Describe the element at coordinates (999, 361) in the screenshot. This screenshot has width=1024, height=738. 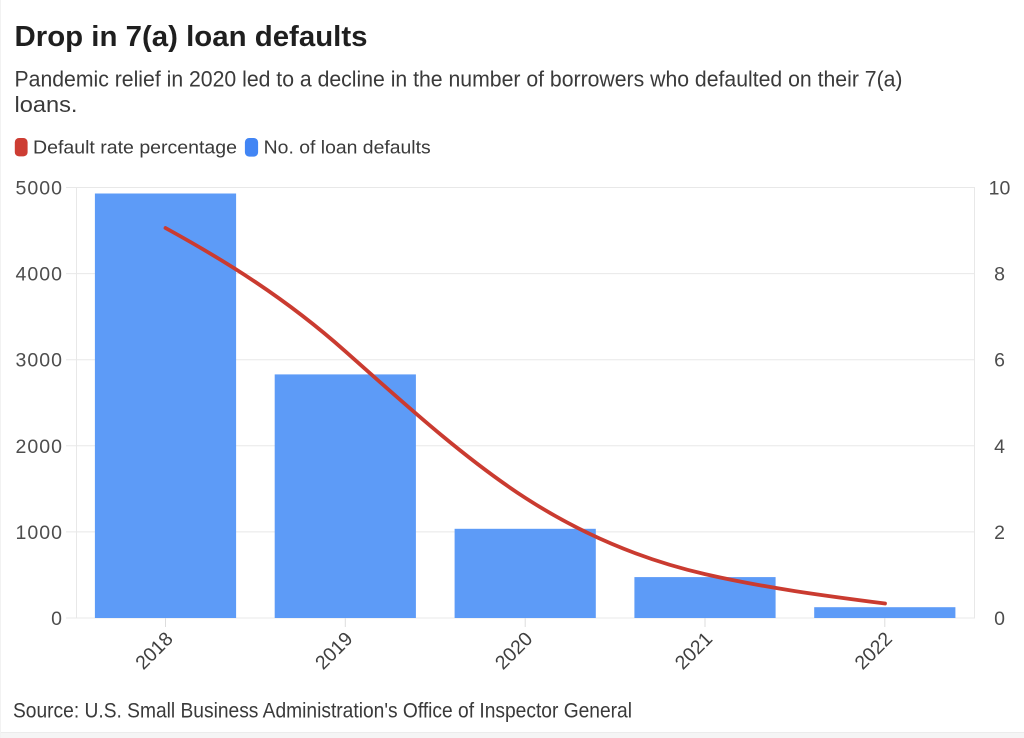
I see `svg-text: 6` at that location.